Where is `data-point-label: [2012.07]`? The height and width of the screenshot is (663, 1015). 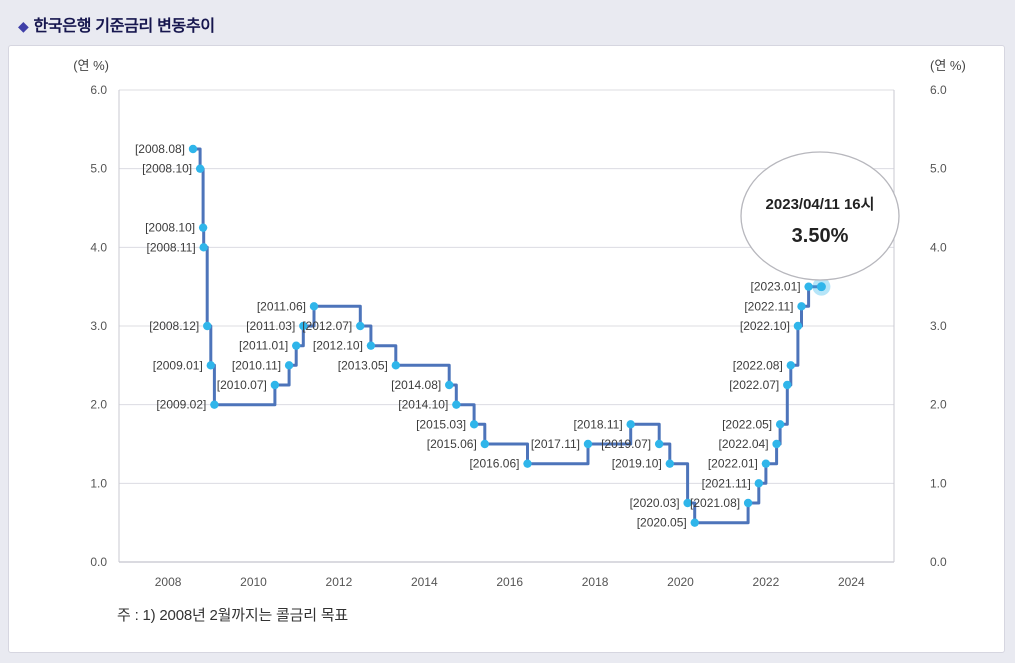
data-point-label: [2012.07] is located at coordinates (327, 326).